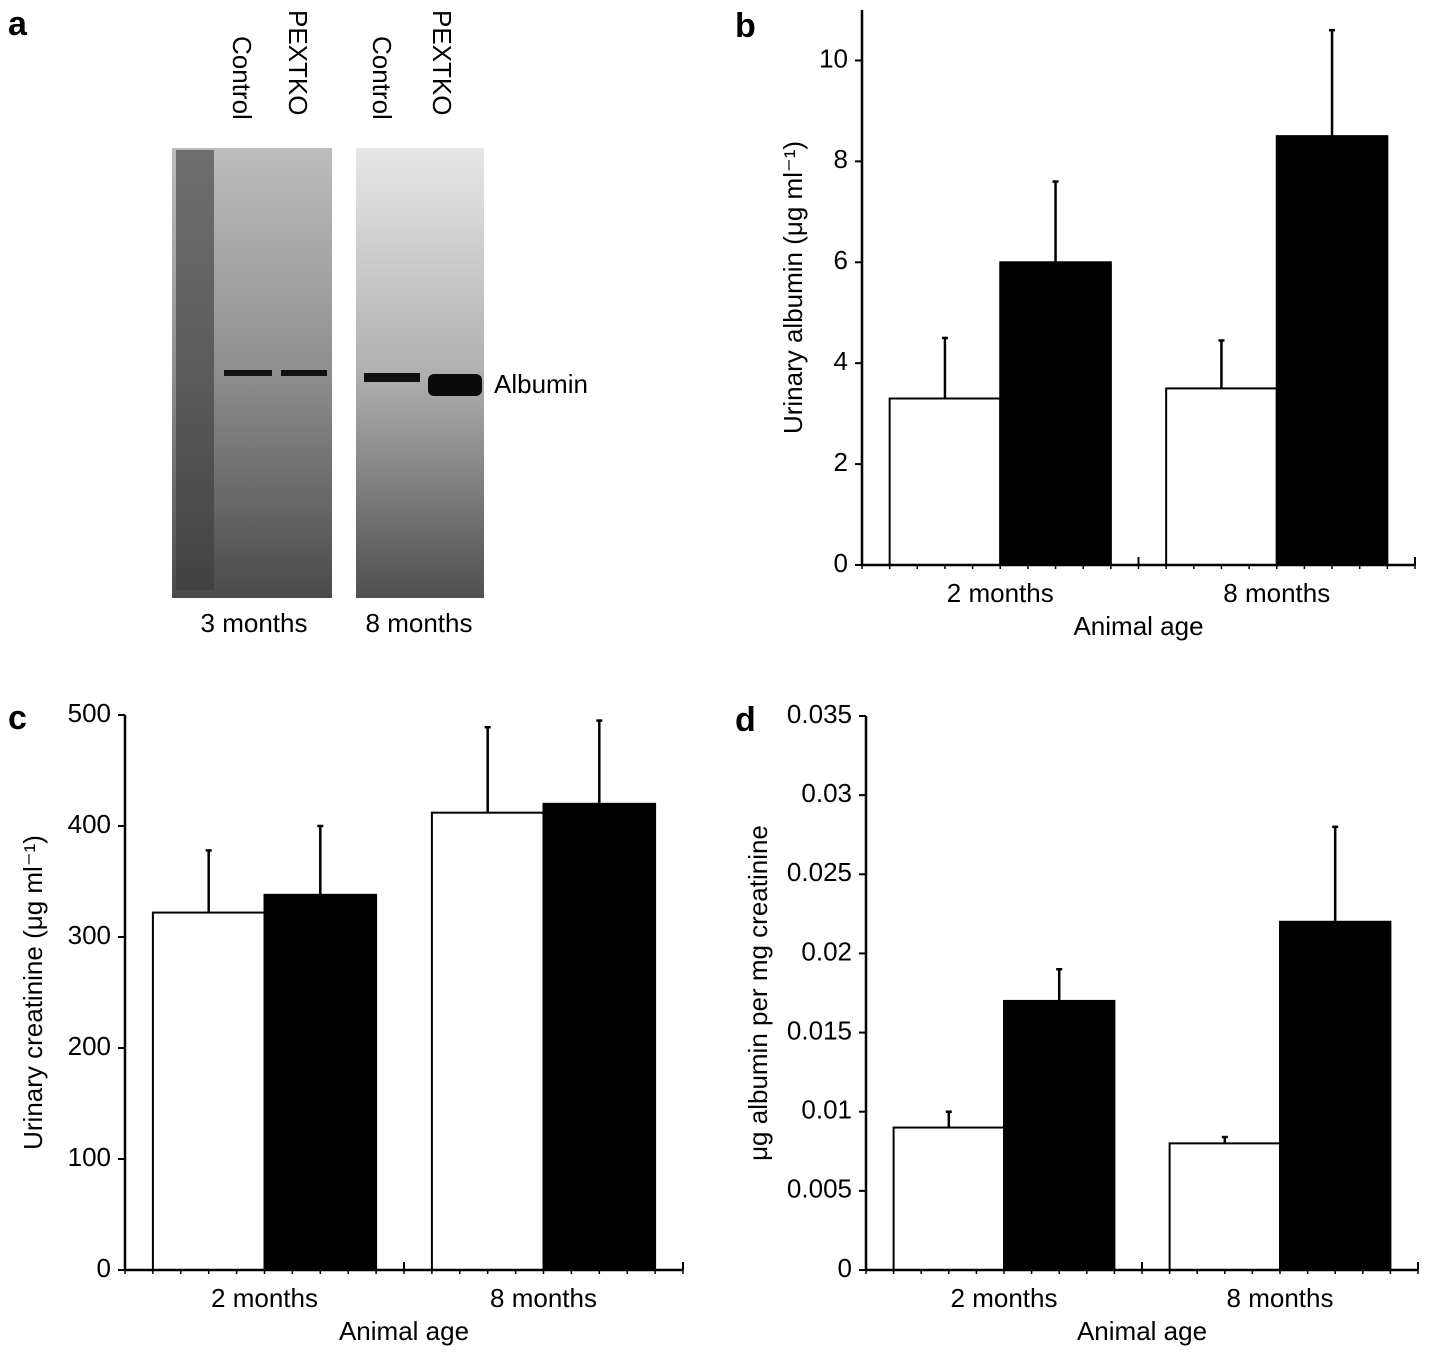 The image size is (1432, 1365). Describe the element at coordinates (17, 718) in the screenshot. I see `panel-label: c` at that location.